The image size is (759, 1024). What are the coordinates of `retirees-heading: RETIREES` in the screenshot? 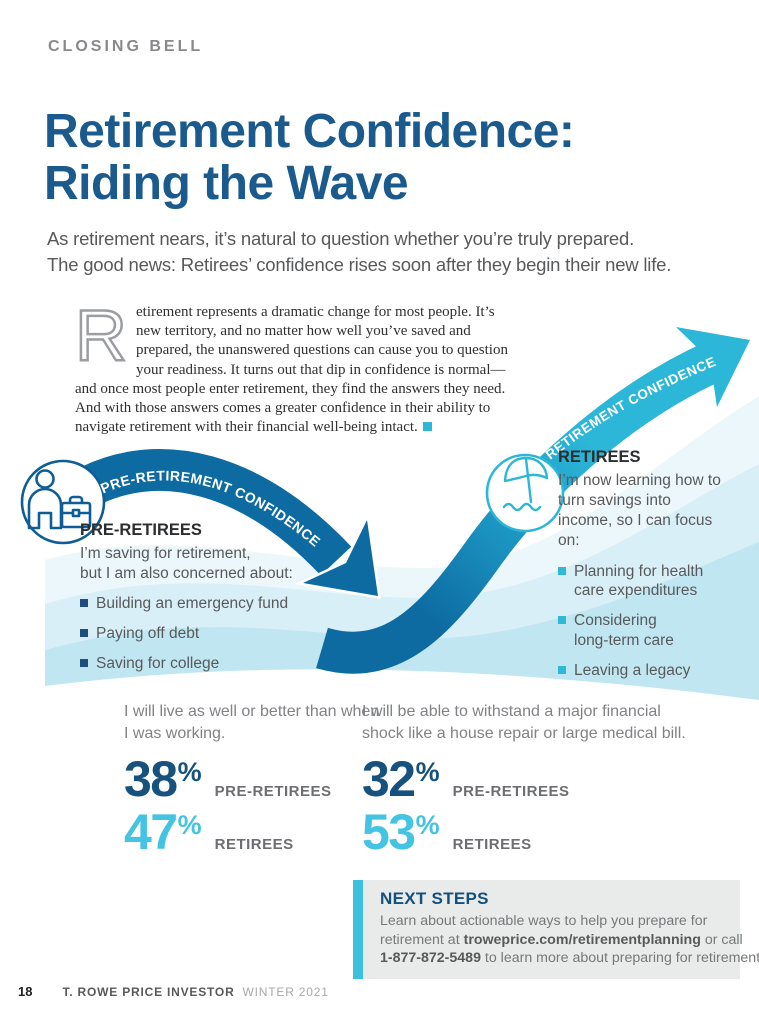 It's located at (599, 457).